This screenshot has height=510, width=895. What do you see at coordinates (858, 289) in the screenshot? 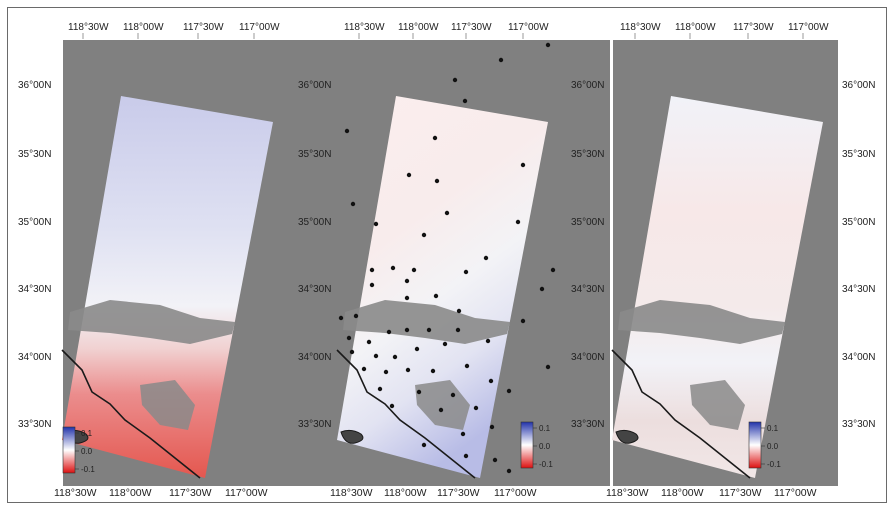
I see `lat-label-right: 34°30N` at bounding box center [858, 289].